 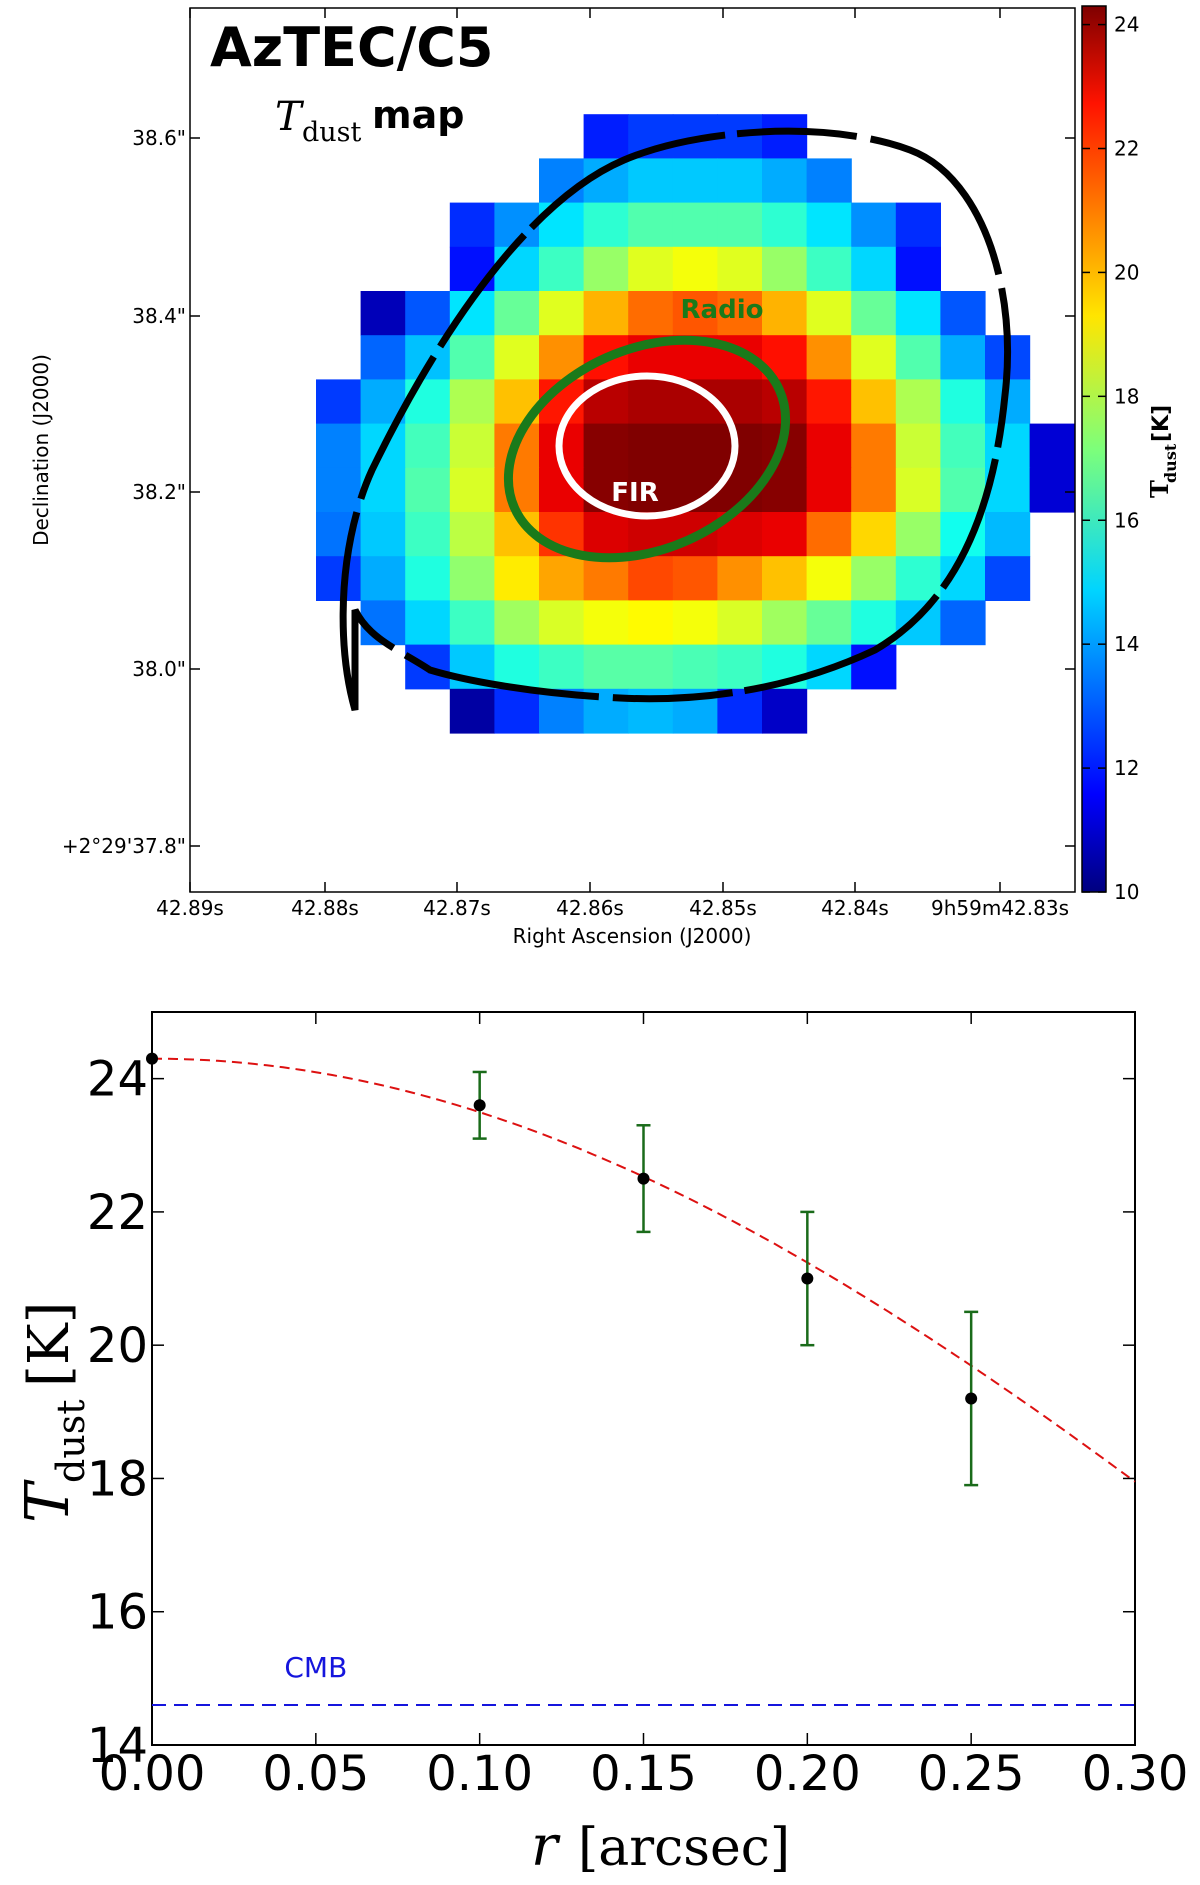 I want to click on map-y-tick-label: 38.6", so click(x=159, y=138).